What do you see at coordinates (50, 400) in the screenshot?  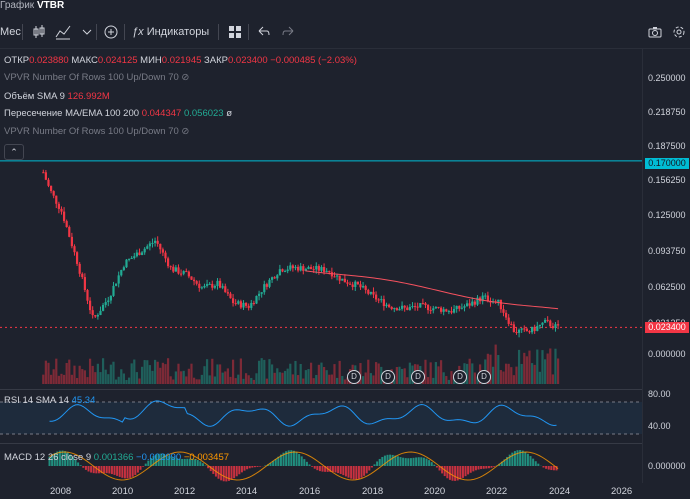 I see `rsi-legend: RSI 14 SMA 14 45.34` at bounding box center [50, 400].